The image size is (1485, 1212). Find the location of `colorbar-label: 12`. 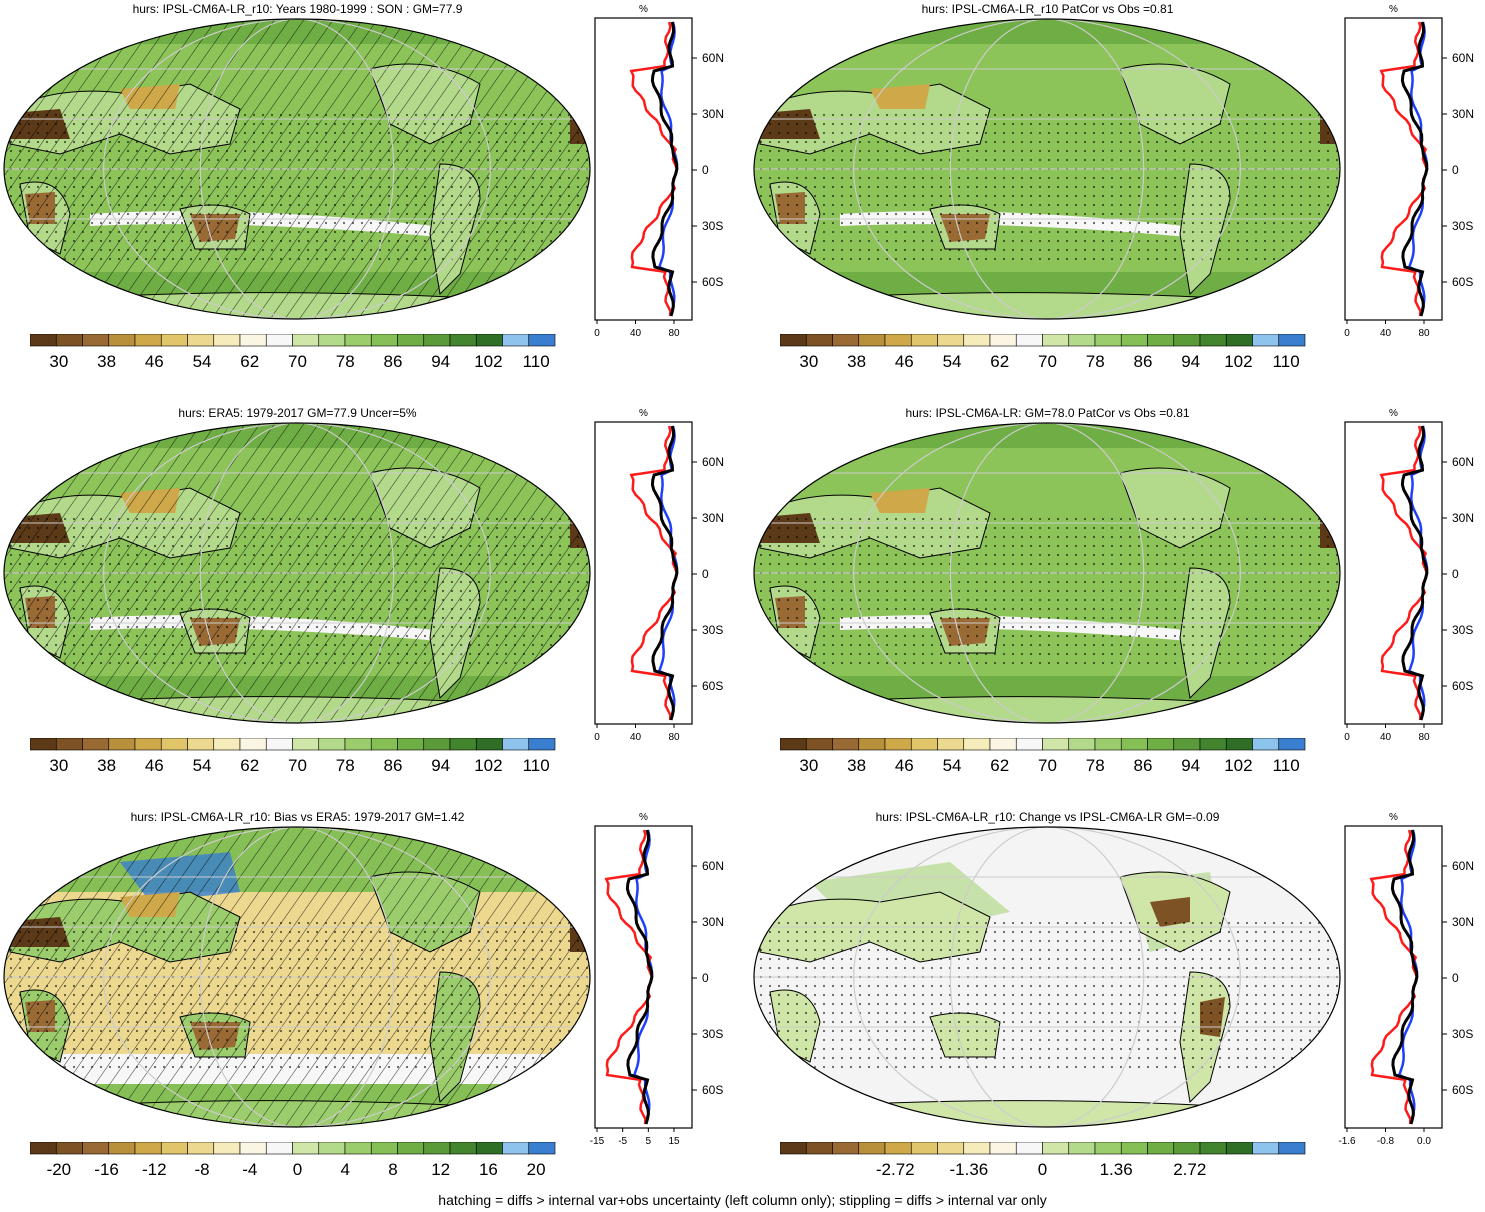

colorbar-label: 12 is located at coordinates (441, 1169).